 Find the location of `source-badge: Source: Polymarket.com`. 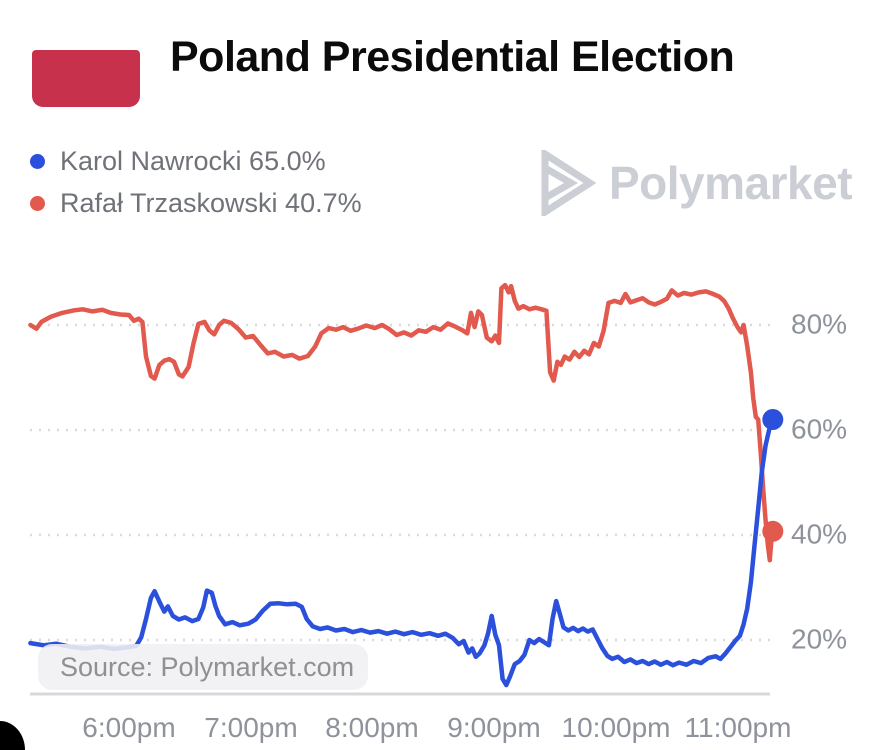

source-badge: Source: Polymarket.com is located at coordinates (203, 667).